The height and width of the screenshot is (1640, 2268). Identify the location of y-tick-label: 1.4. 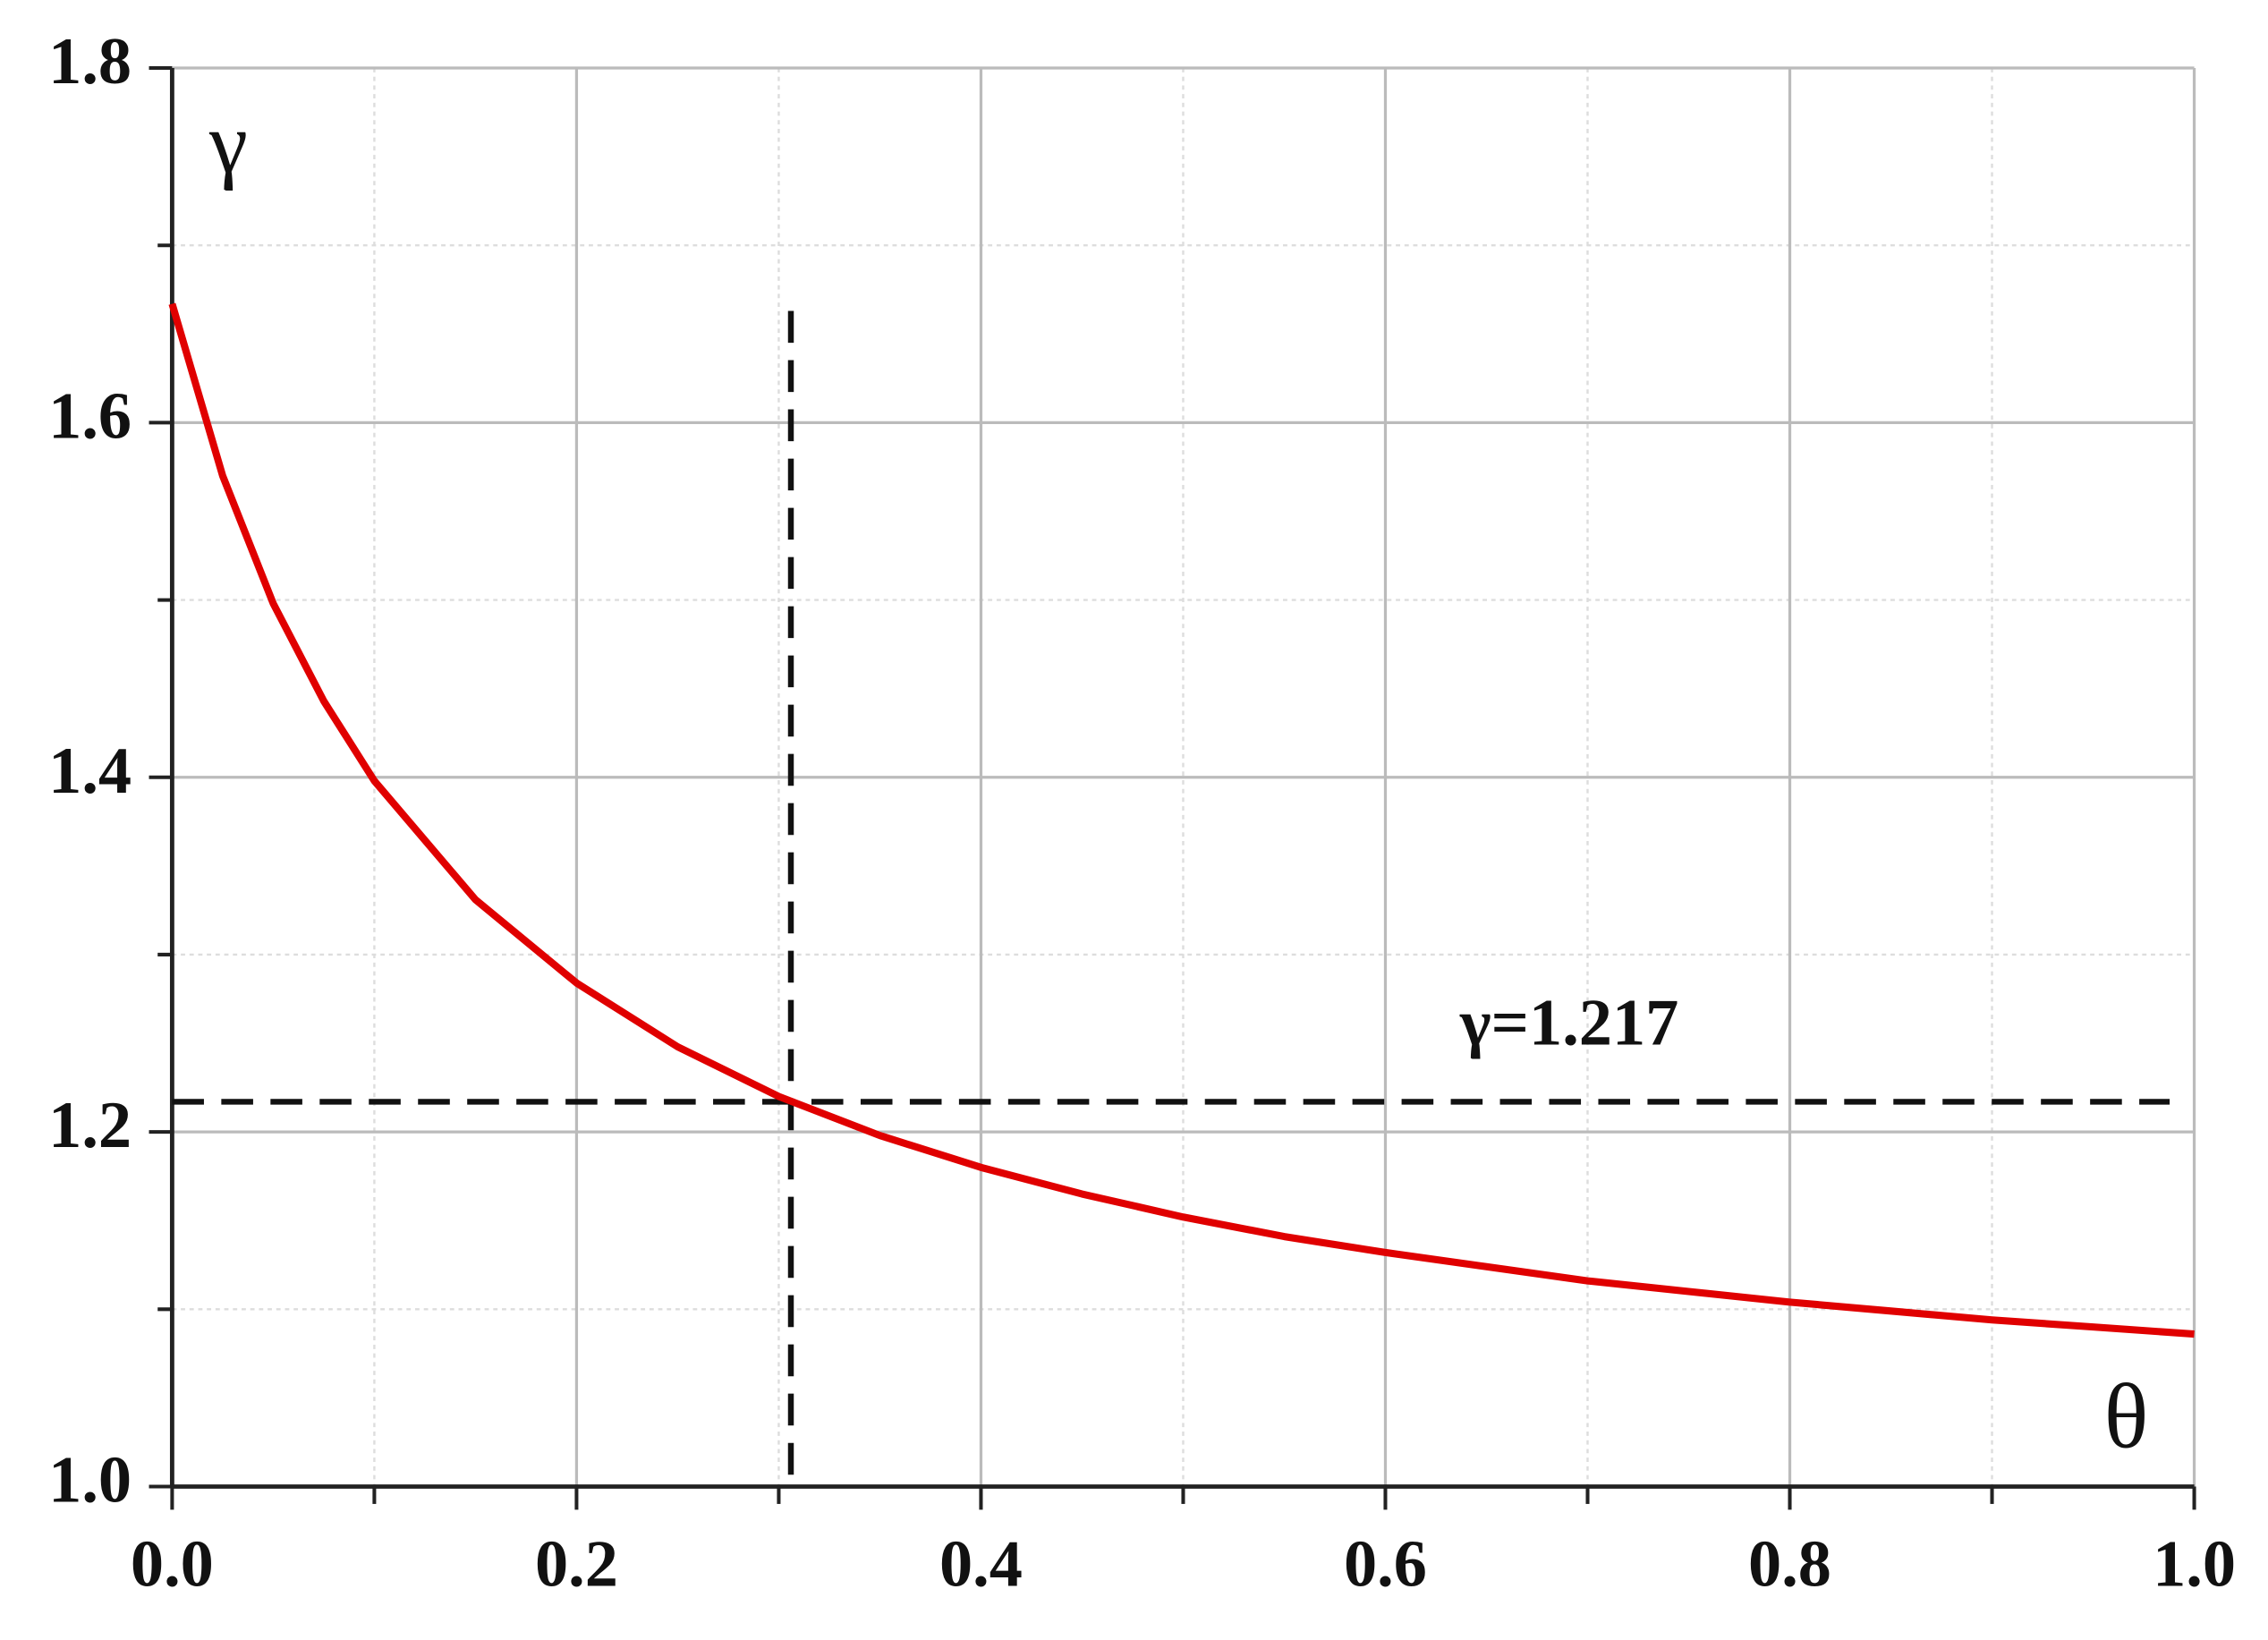
(90, 771).